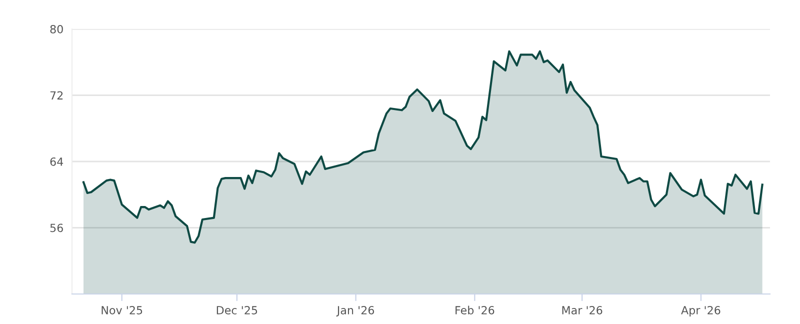 The image size is (800, 324). I want to click on x-tick-label: Mar '26, so click(582, 310).